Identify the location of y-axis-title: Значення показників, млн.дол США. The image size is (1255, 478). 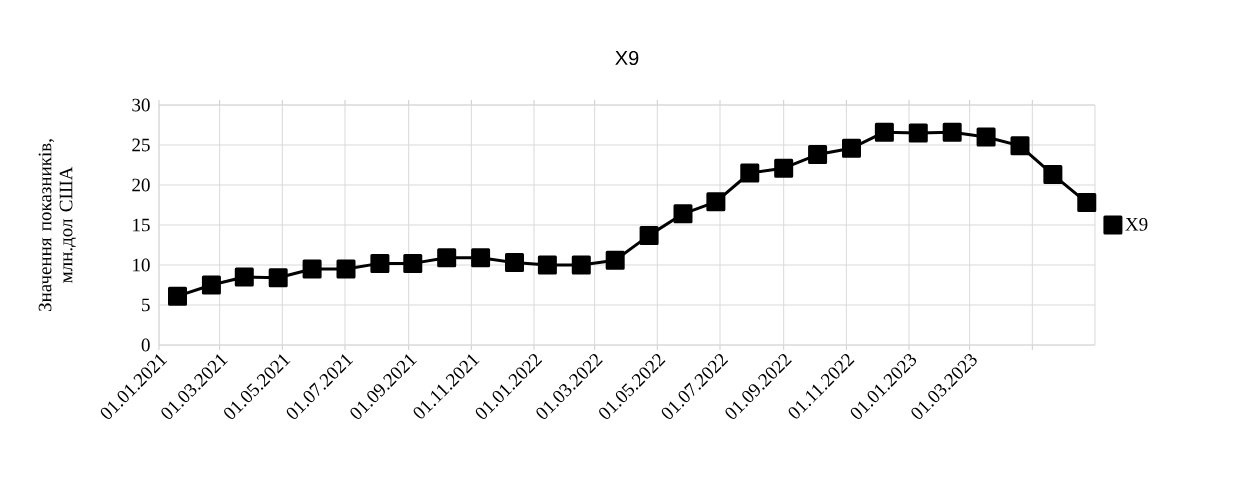
(57, 225).